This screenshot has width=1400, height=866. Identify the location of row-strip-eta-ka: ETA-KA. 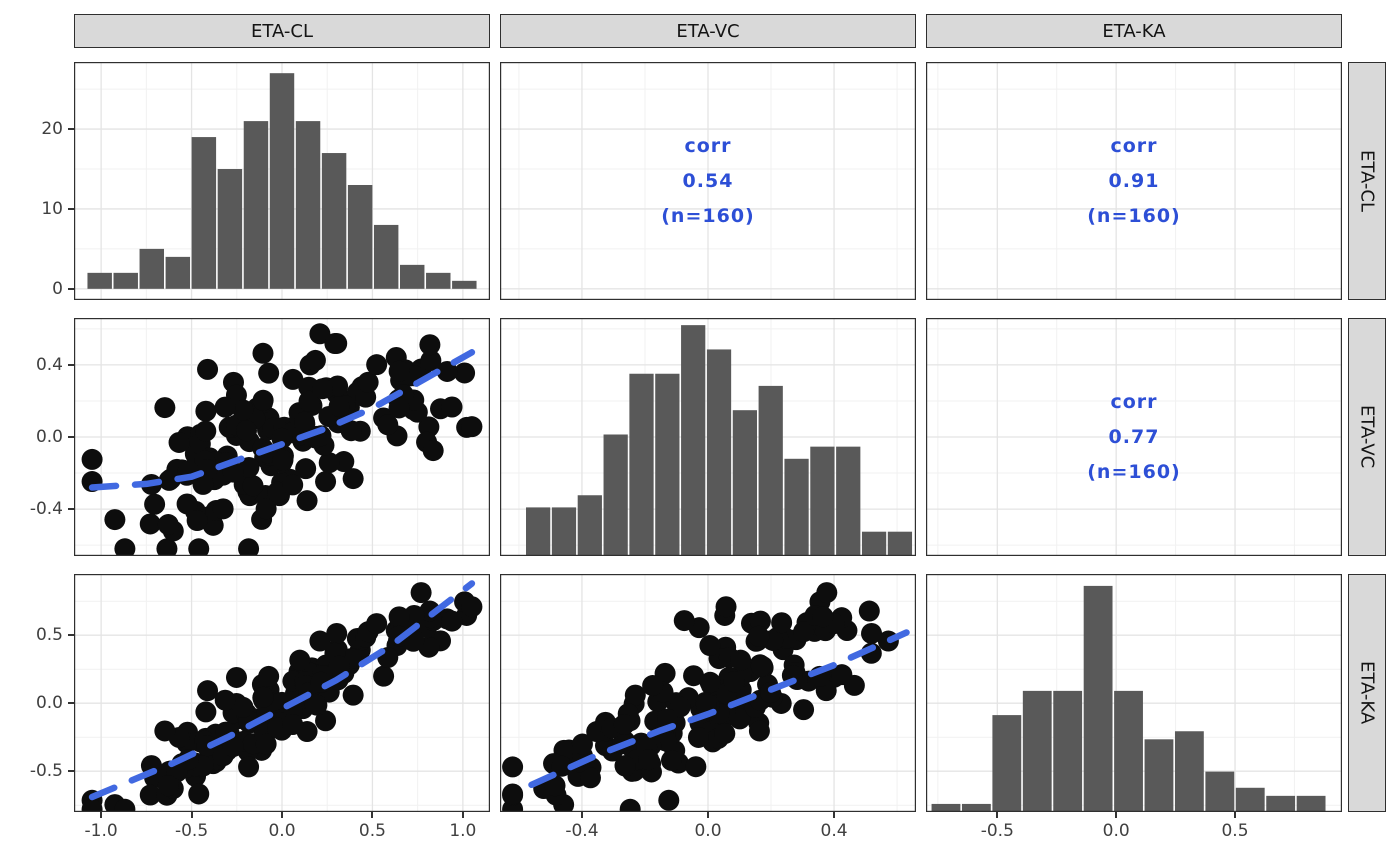
(1367, 693).